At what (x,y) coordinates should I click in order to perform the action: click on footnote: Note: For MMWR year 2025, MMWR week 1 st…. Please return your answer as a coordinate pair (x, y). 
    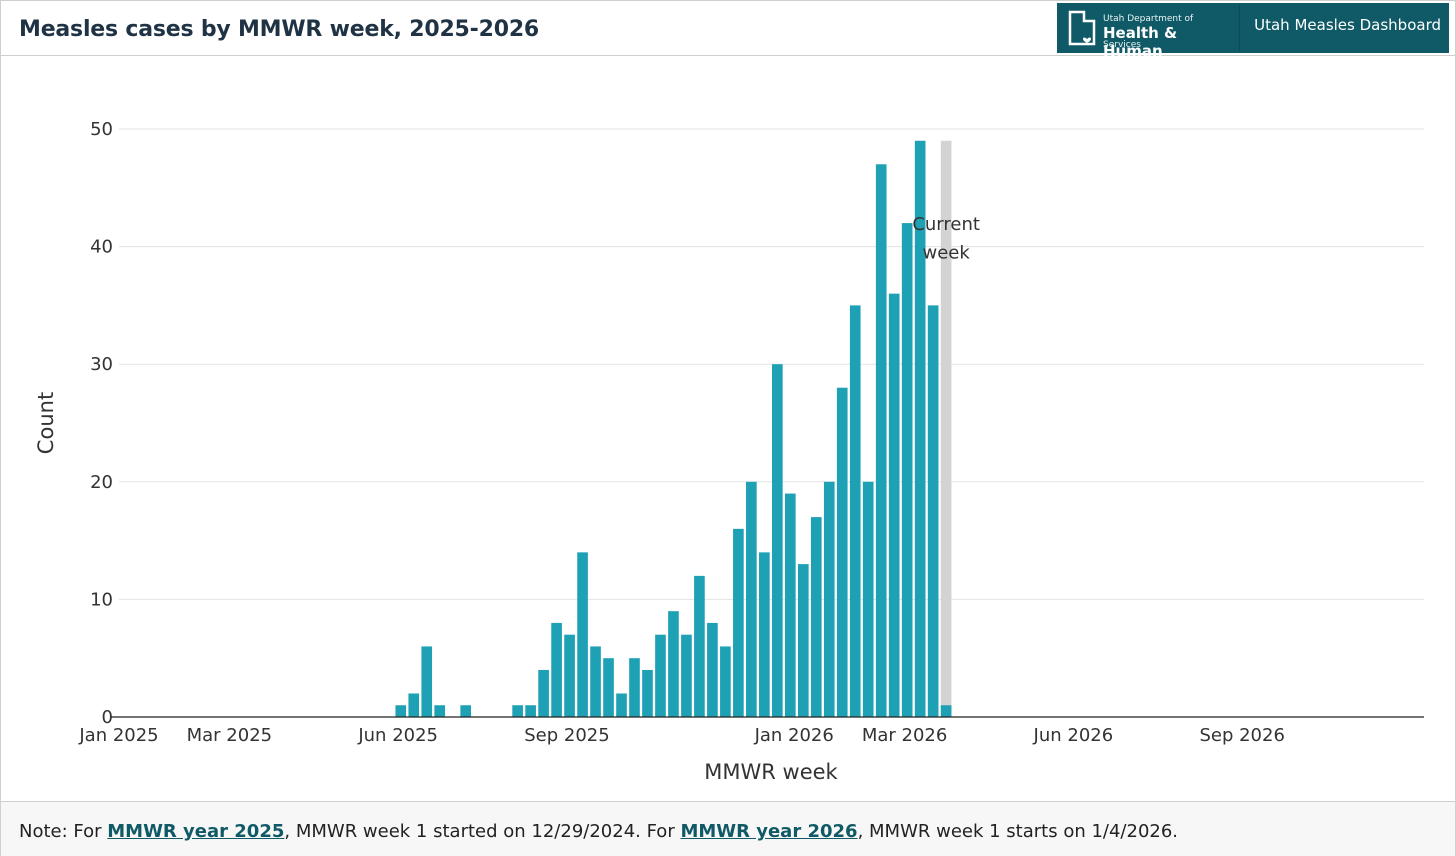
    Looking at the image, I should click on (598, 831).